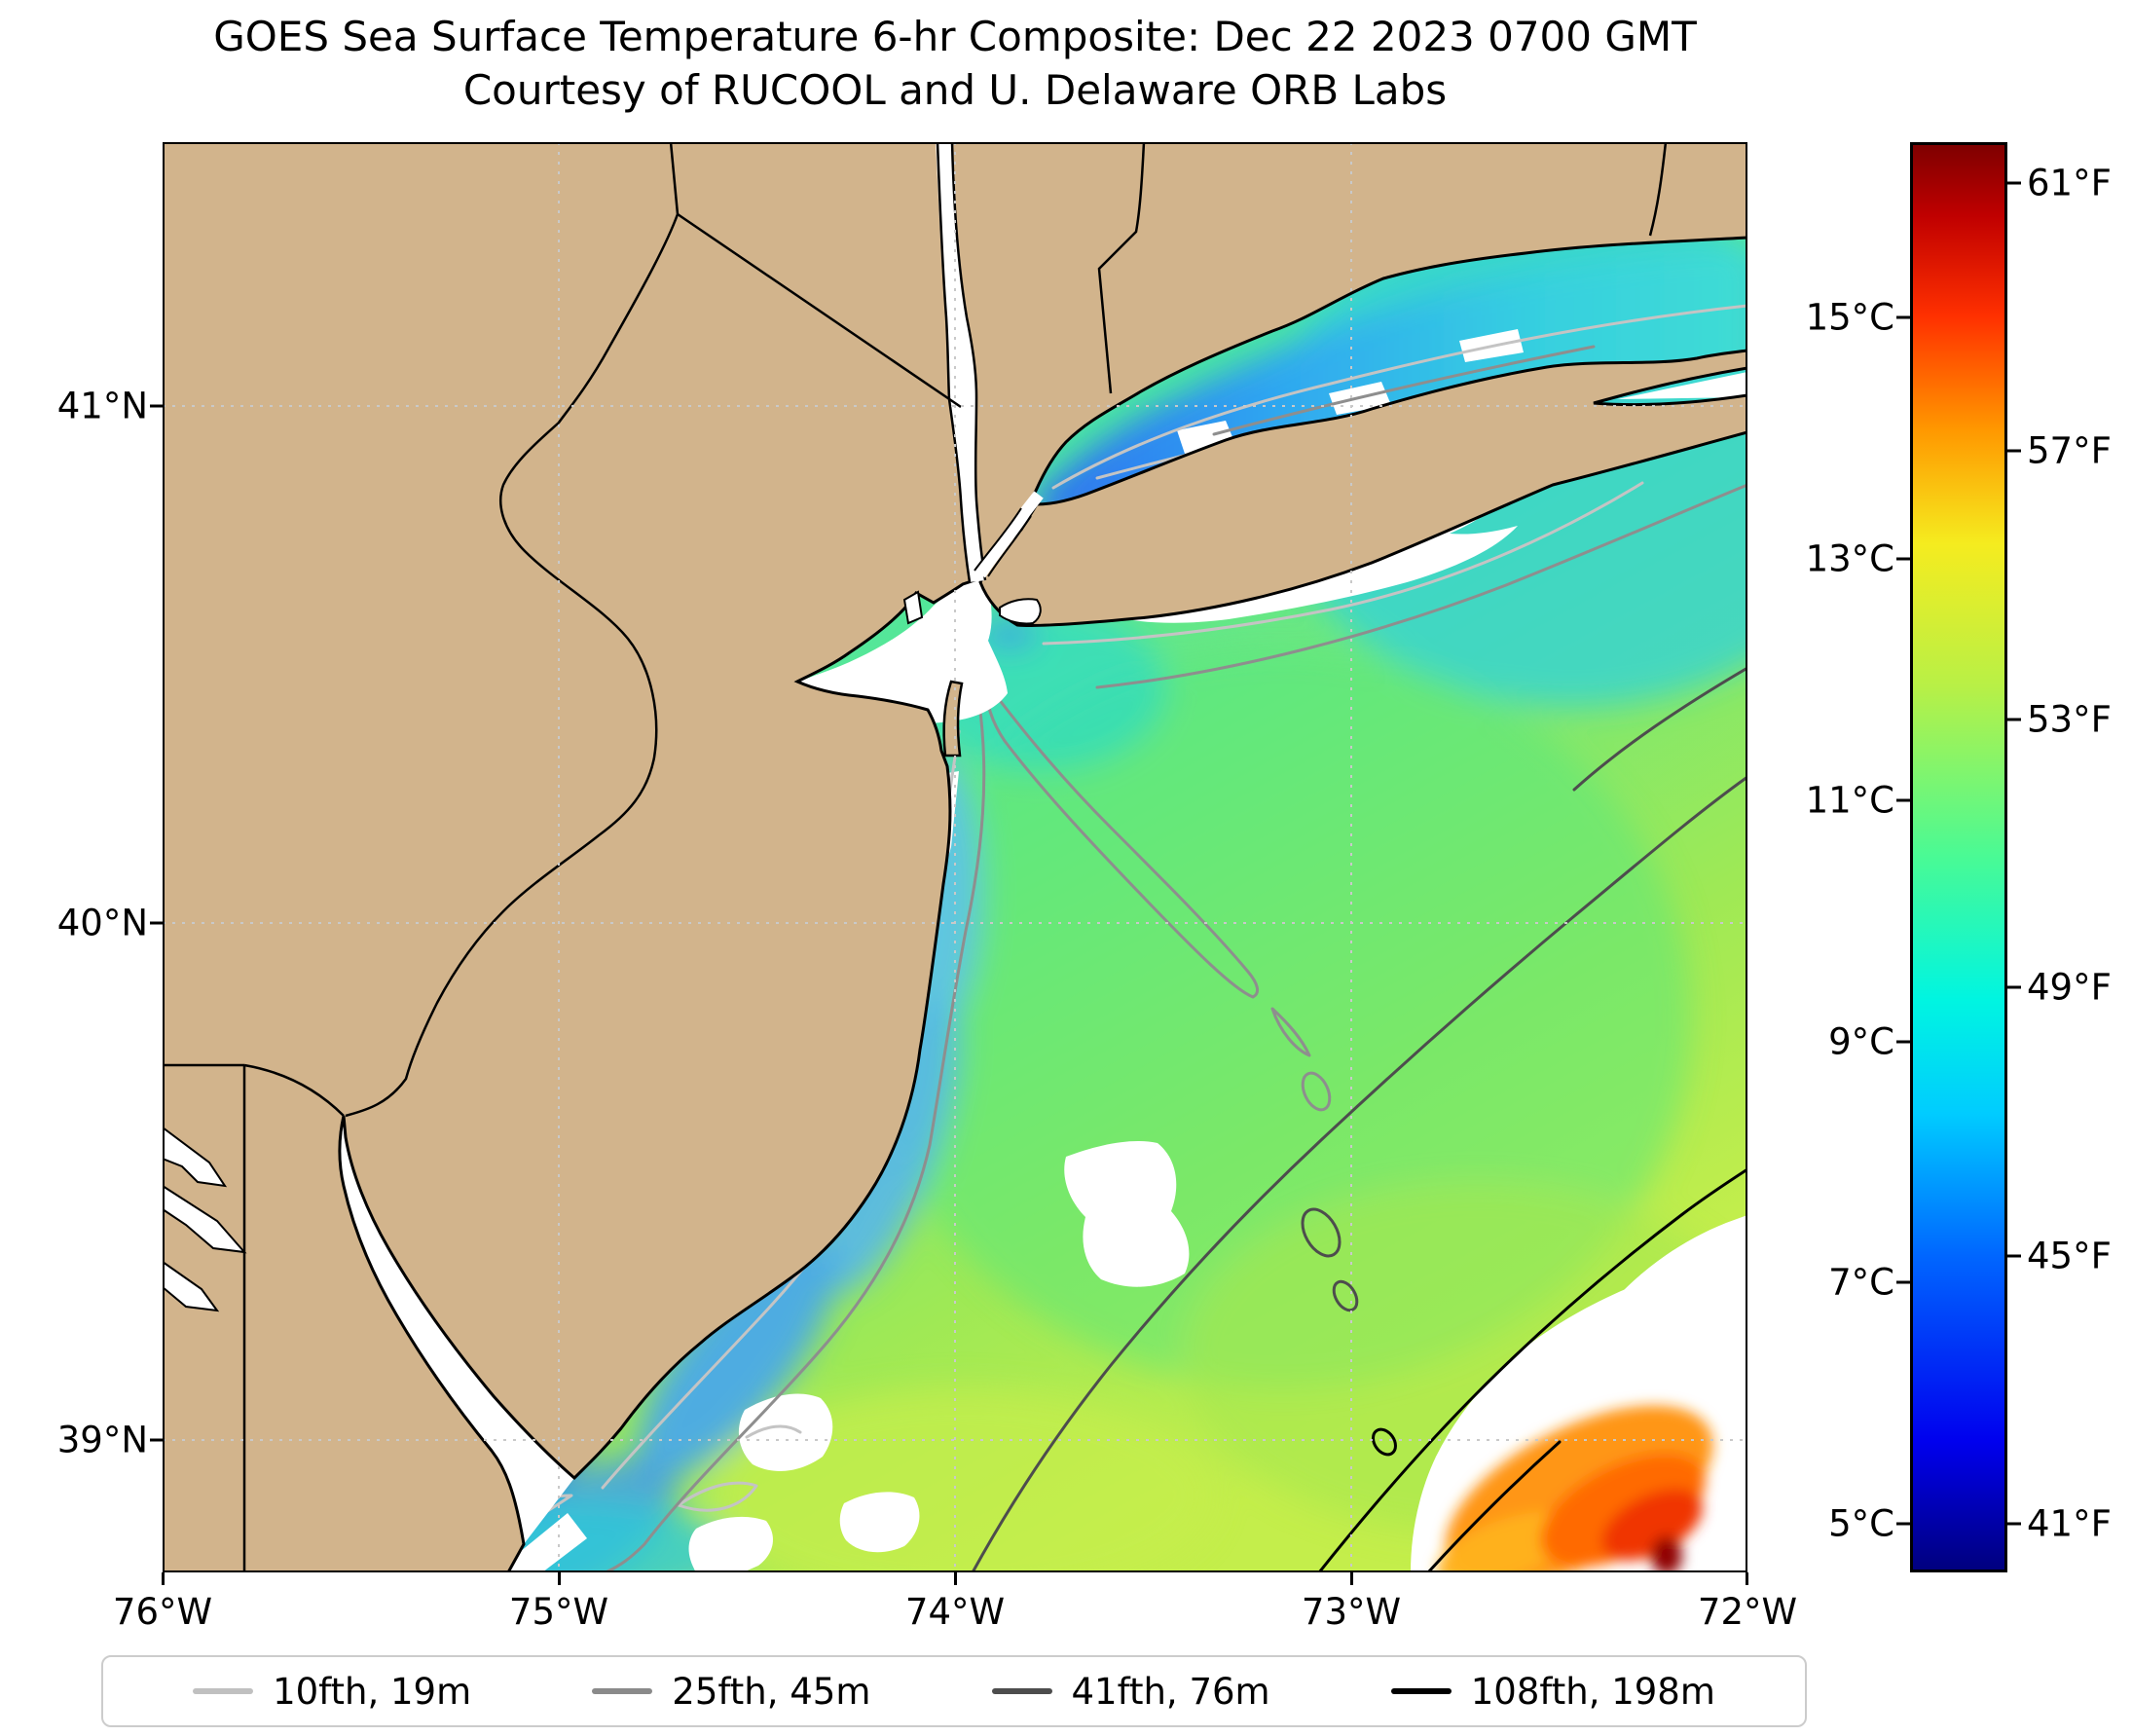  What do you see at coordinates (1020, 611) in the screenshot?
I see `jamaica-bay` at bounding box center [1020, 611].